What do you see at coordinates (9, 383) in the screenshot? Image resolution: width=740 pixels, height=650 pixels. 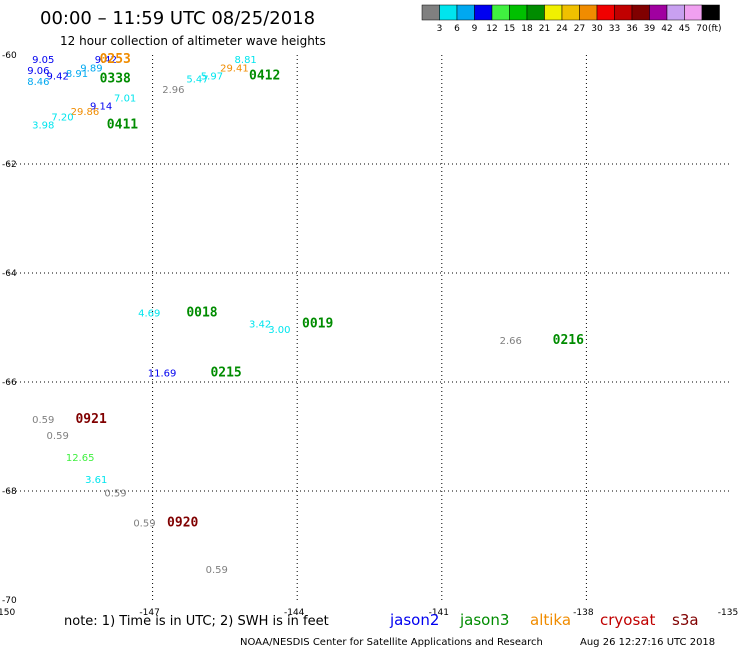 I see `y-tick-label: -66` at bounding box center [9, 383].